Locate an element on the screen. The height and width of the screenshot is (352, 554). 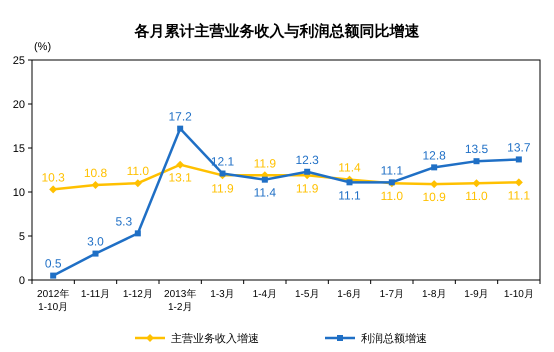
y-tick-label: 10 is located at coordinates (18, 193).